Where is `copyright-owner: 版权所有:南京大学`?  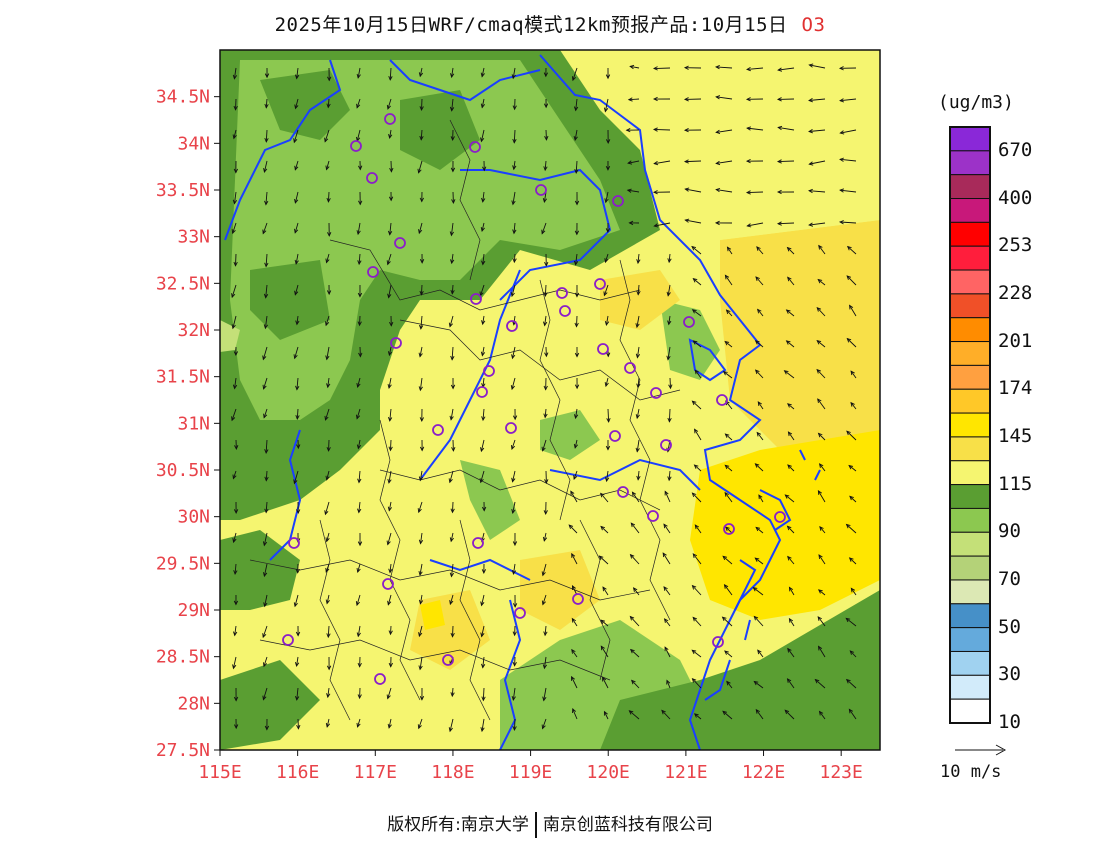
copyright-owner: 版权所有:南京大学 is located at coordinates (458, 825).